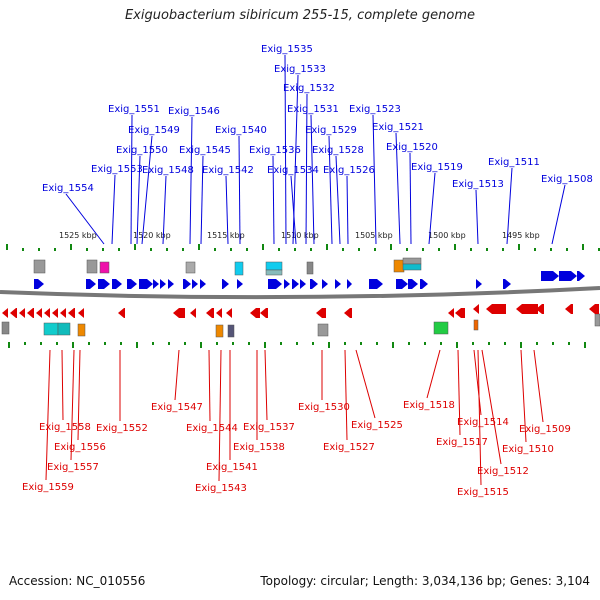  I want to click on gene-label-top: Exig_1511, so click(514, 162).